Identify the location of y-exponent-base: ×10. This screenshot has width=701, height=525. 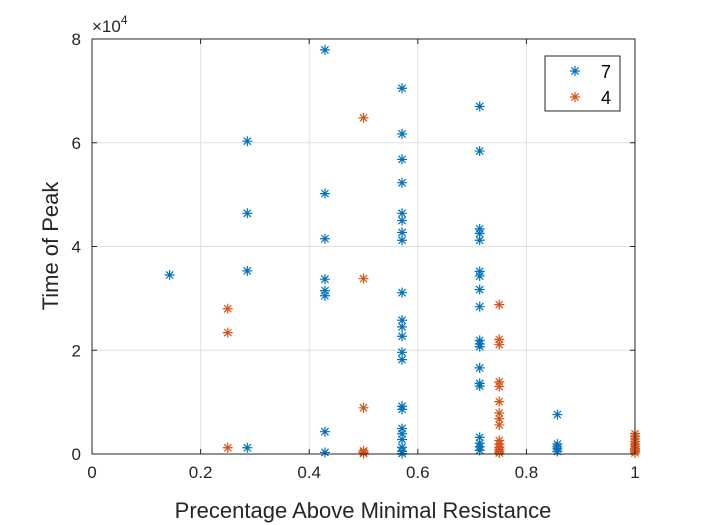
(106, 26).